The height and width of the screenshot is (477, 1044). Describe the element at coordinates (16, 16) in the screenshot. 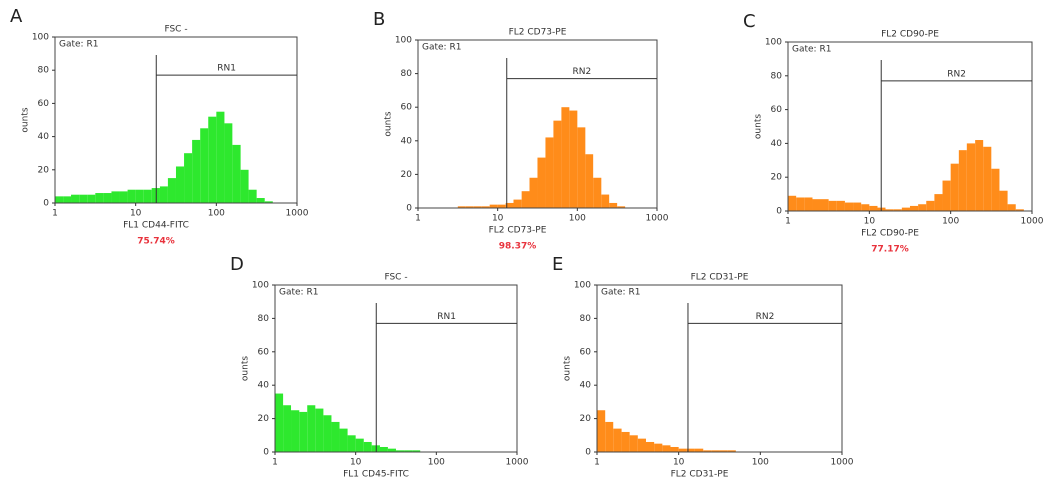

I see `panel-letter: A` at that location.